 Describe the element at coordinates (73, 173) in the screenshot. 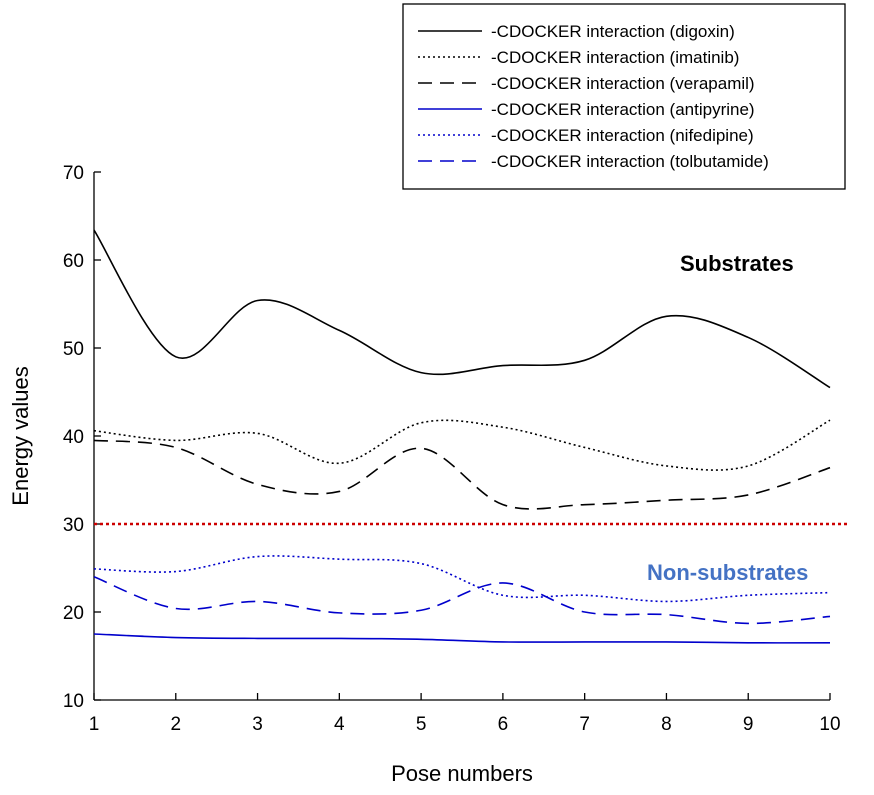

I see `y-tick-label: 70` at that location.